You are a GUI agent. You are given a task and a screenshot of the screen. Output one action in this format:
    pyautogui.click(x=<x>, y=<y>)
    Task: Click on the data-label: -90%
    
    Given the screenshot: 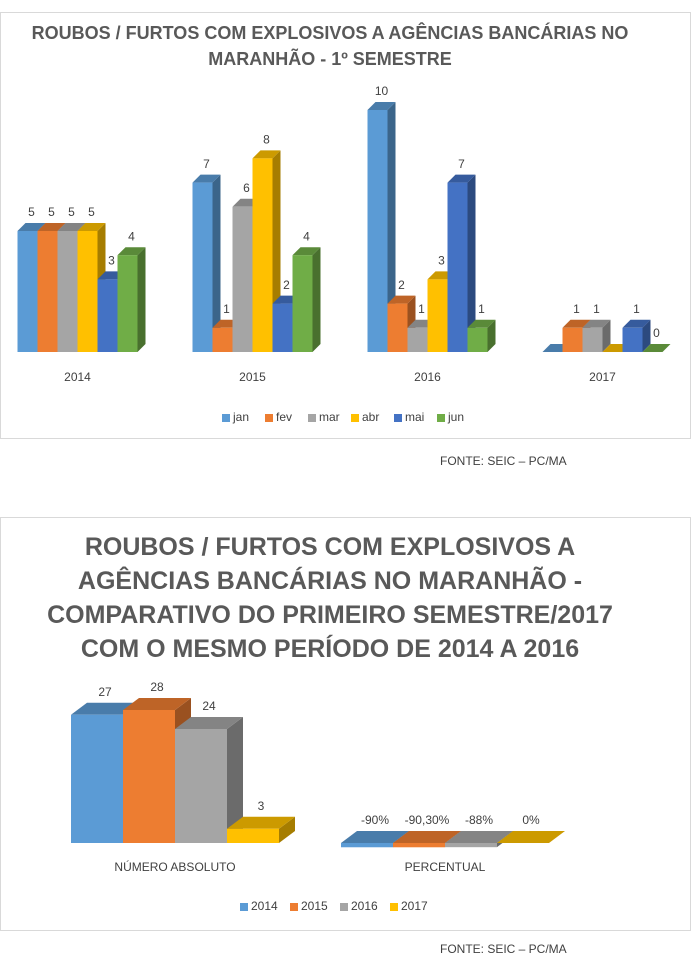 What is the action you would take?
    pyautogui.click(x=375, y=820)
    